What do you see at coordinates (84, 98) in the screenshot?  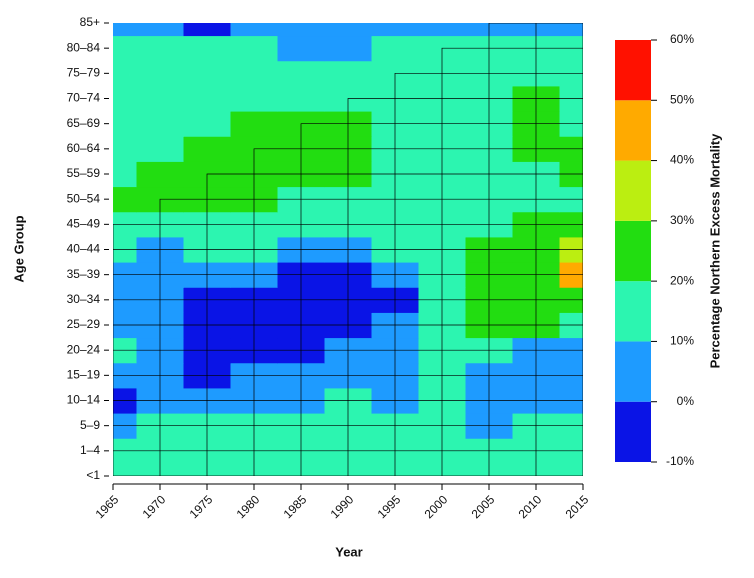 I see `y-tick-label: 70–74` at bounding box center [84, 98].